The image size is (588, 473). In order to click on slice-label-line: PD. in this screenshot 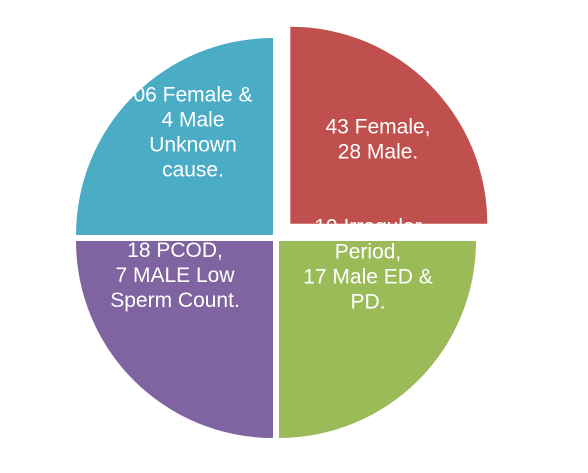, I will do `click(367, 302)`.